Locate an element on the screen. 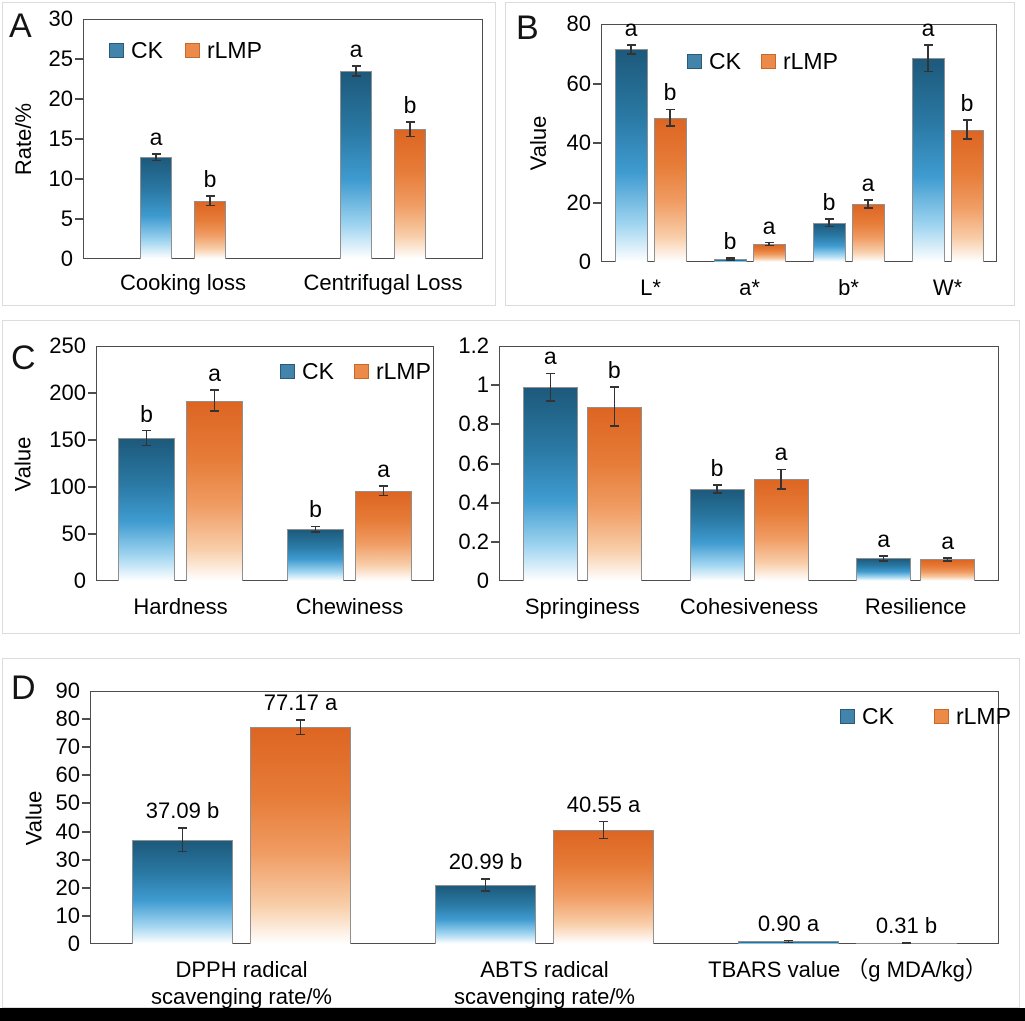  y-tick-label: 15 is located at coordinates (60, 138).